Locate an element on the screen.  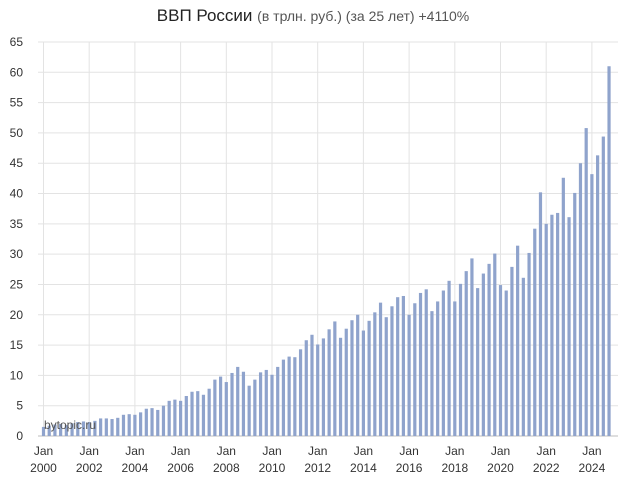
x-tick-year: 2010 is located at coordinates (272, 468).